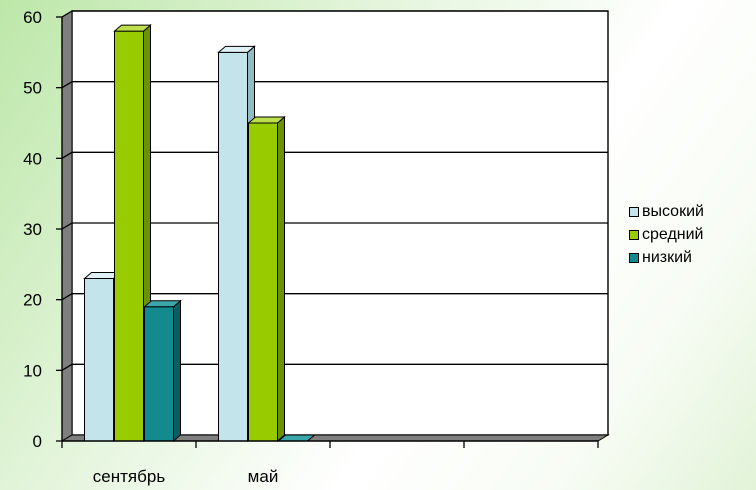 This screenshot has height=490, width=756. I want to click on y-tick-label: 0, so click(37, 441).